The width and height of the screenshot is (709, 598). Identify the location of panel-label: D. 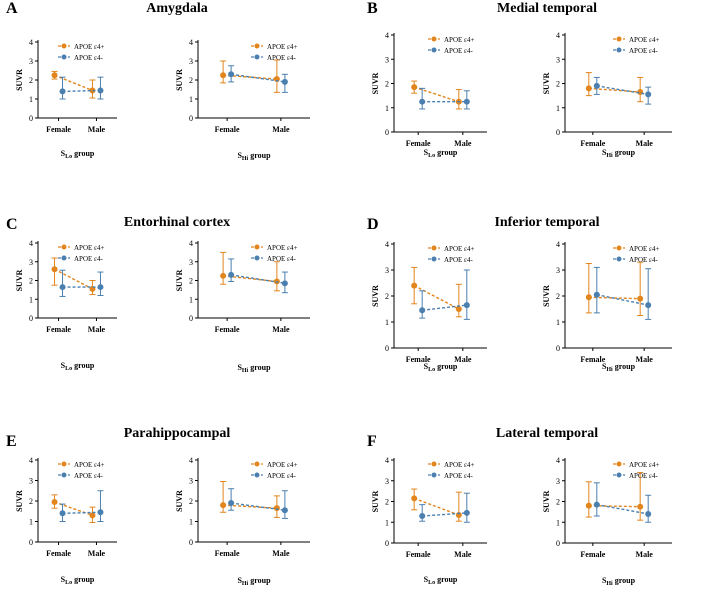
(373, 224).